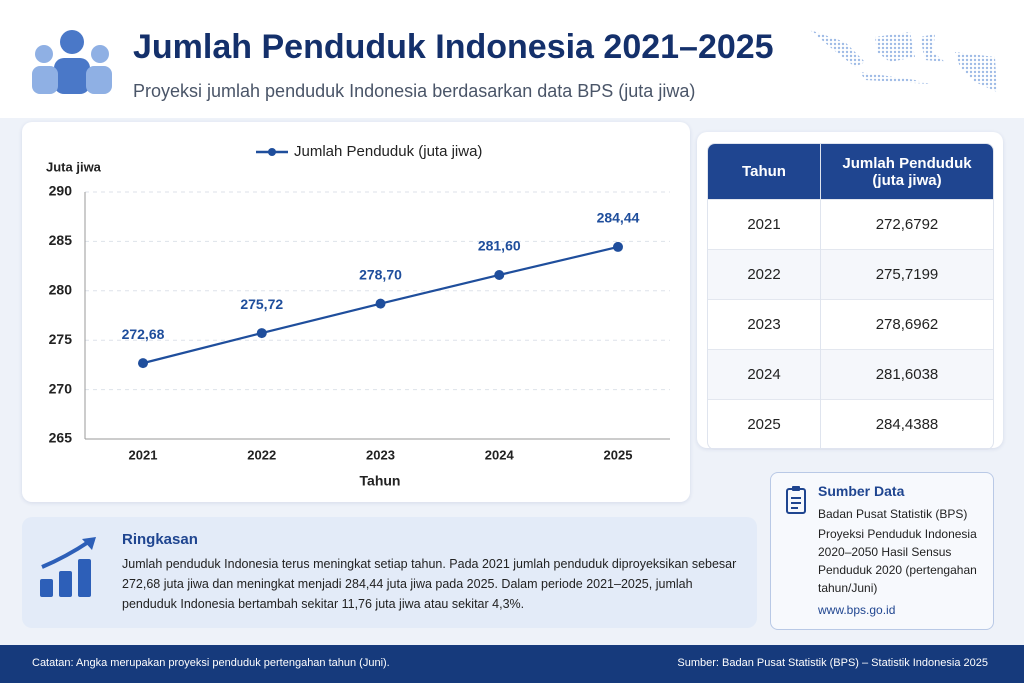  Describe the element at coordinates (796, 500) in the screenshot. I see `clipboard-icon` at that location.